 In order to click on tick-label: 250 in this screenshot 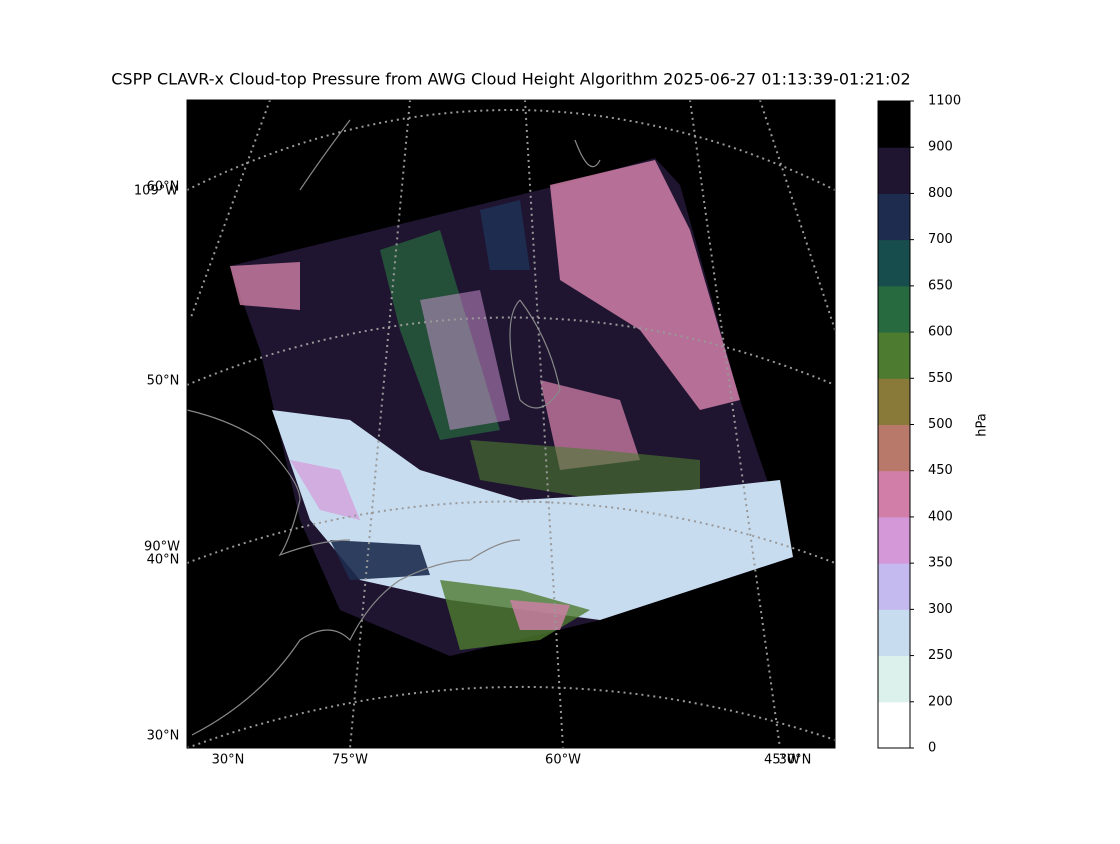, I will do `click(940, 655)`.